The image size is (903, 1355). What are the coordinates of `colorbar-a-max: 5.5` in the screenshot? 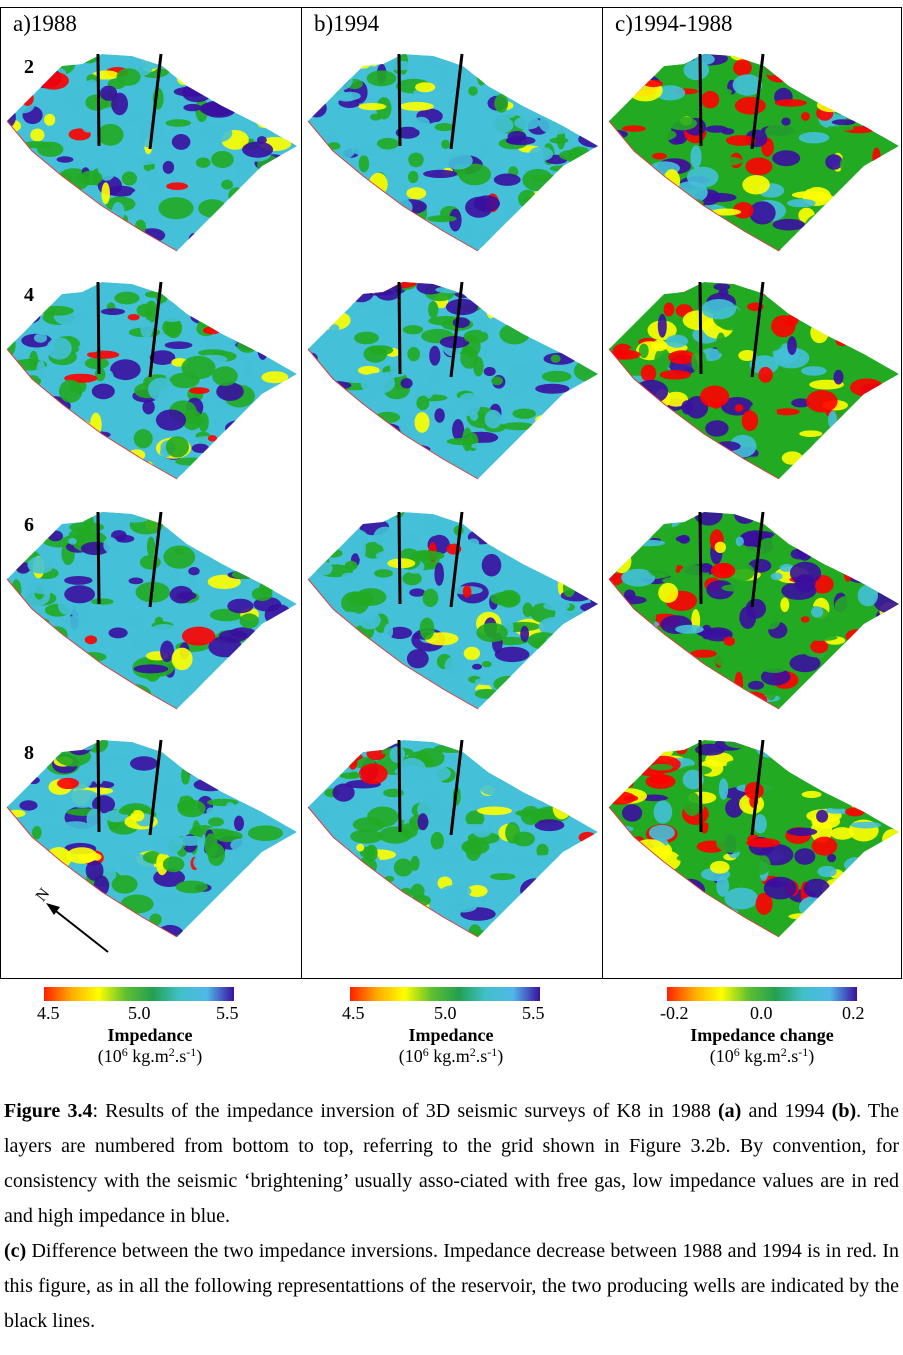 It's located at (227, 1013).